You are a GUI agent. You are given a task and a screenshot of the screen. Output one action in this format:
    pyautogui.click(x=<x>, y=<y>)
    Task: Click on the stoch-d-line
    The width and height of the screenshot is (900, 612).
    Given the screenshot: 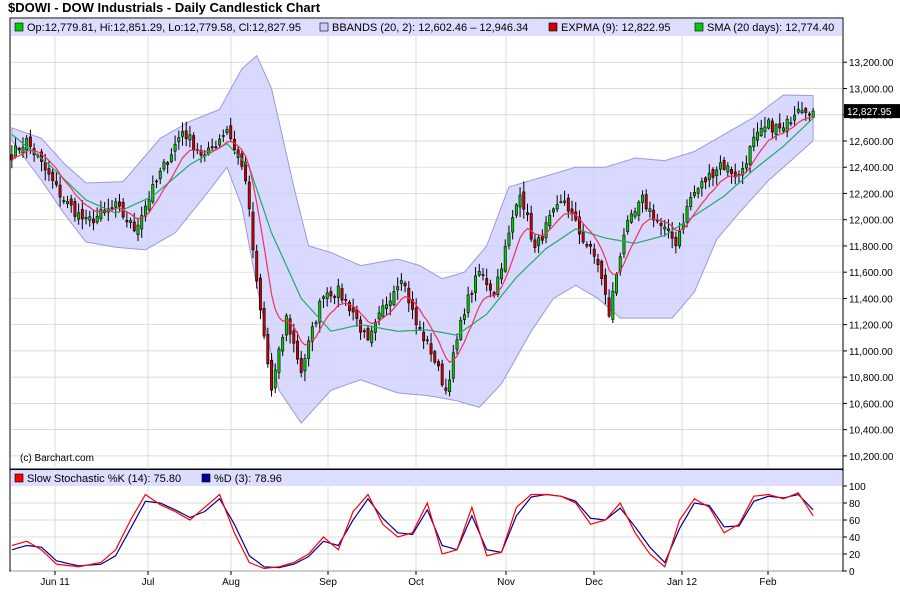 What is the action you would take?
    pyautogui.click(x=412, y=531)
    